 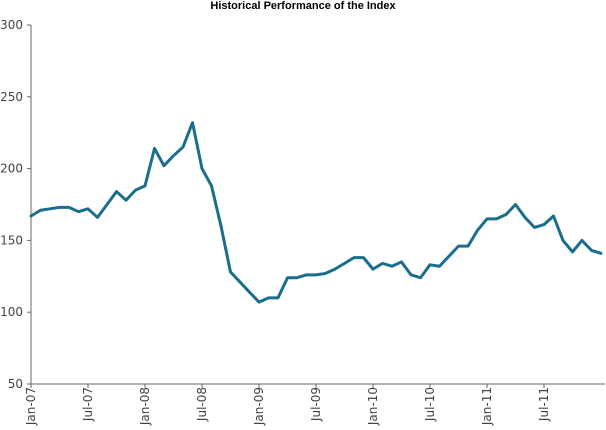 I want to click on y-tick-label: 50, so click(x=15, y=384).